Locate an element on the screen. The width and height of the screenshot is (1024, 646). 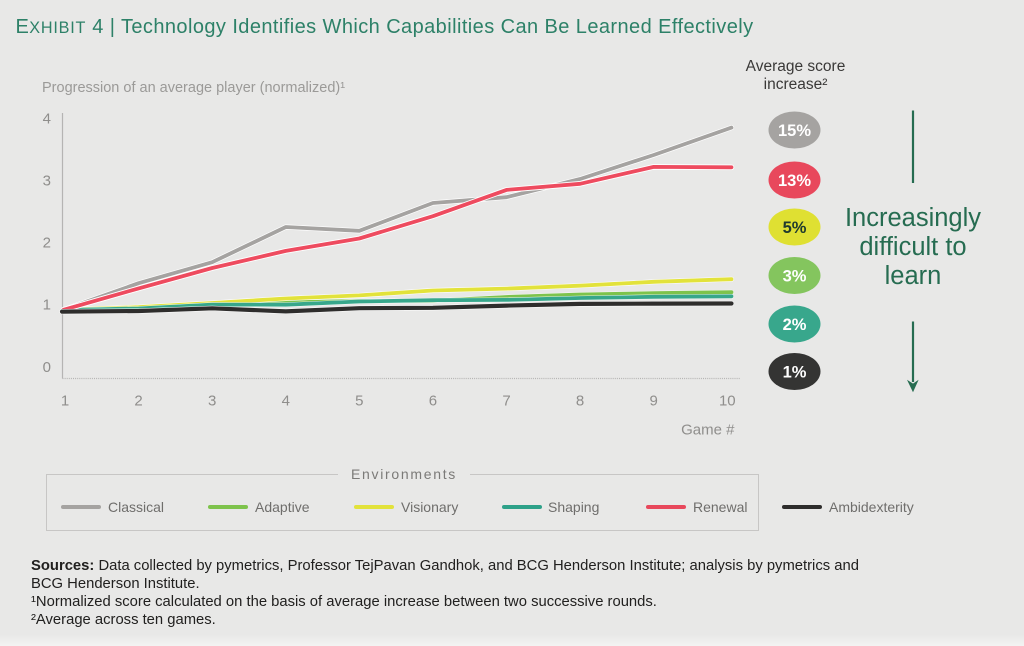
svg-text: 9 is located at coordinates (654, 401).